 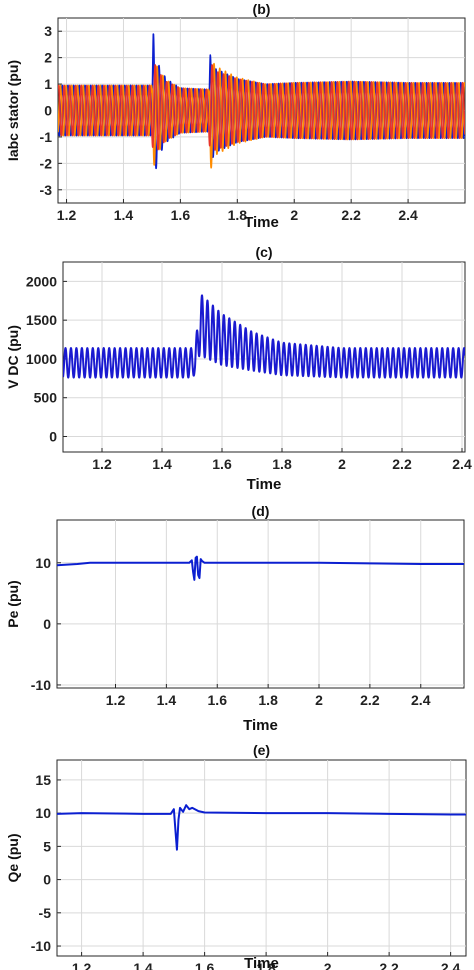 What do you see at coordinates (13, 858) in the screenshot?
I see `y-axis-label: Qe (pu)` at bounding box center [13, 858].